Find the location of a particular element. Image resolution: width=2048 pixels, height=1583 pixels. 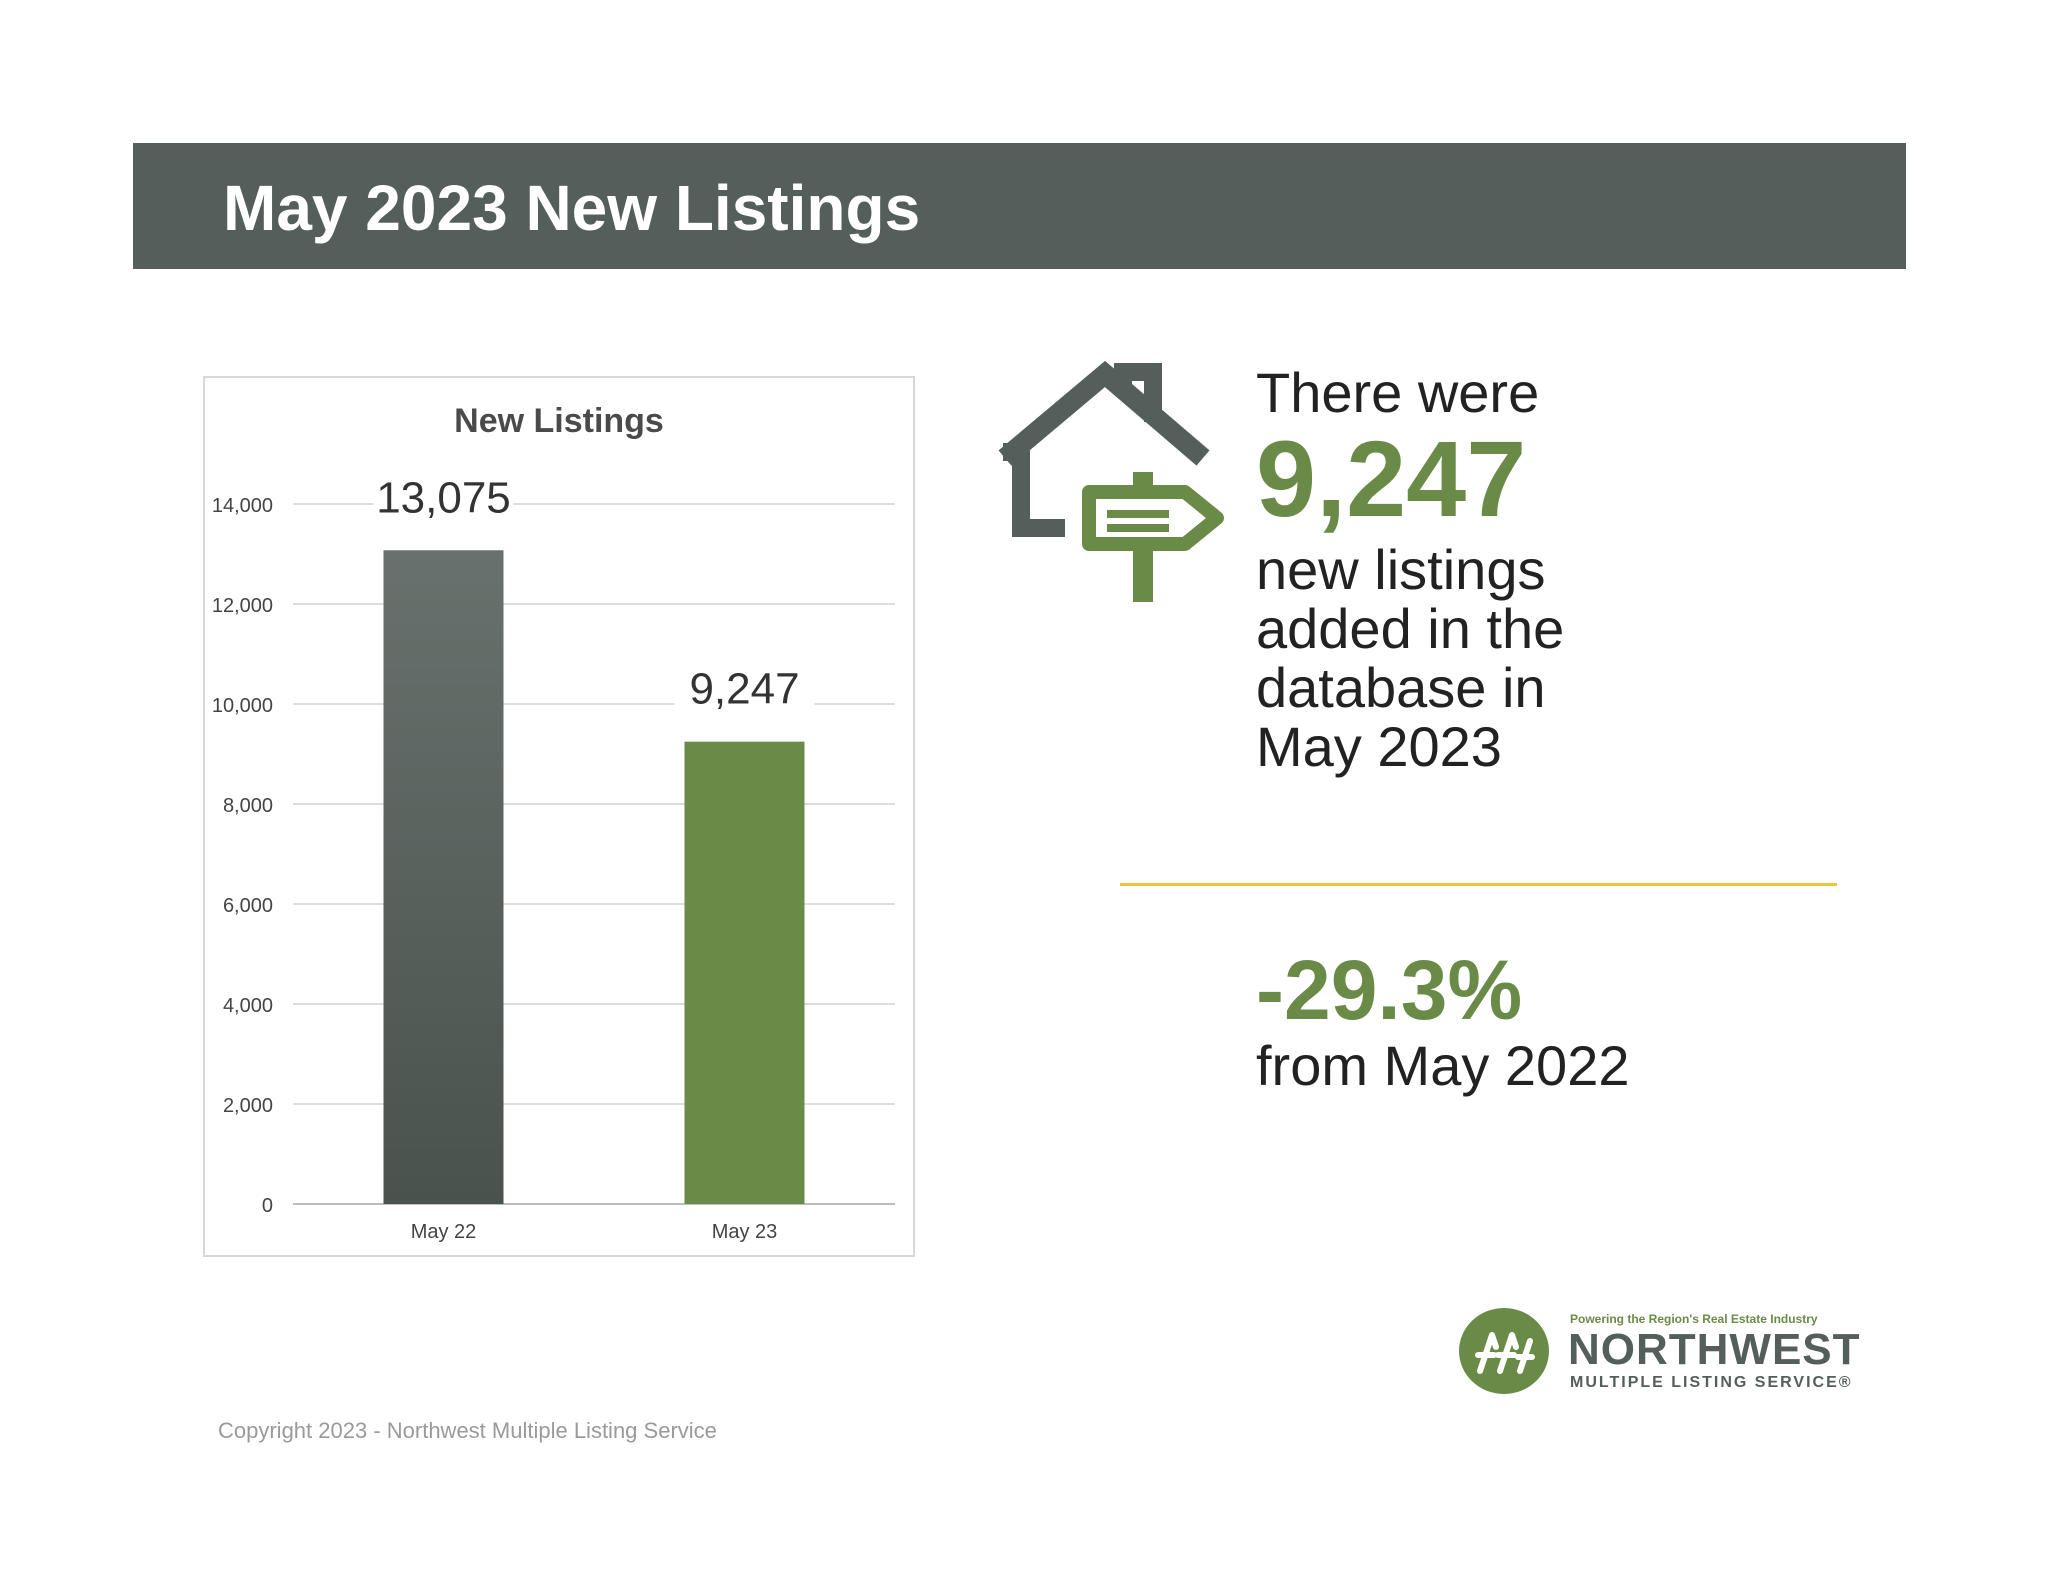

stat-line: May 2023 is located at coordinates (1379, 746).